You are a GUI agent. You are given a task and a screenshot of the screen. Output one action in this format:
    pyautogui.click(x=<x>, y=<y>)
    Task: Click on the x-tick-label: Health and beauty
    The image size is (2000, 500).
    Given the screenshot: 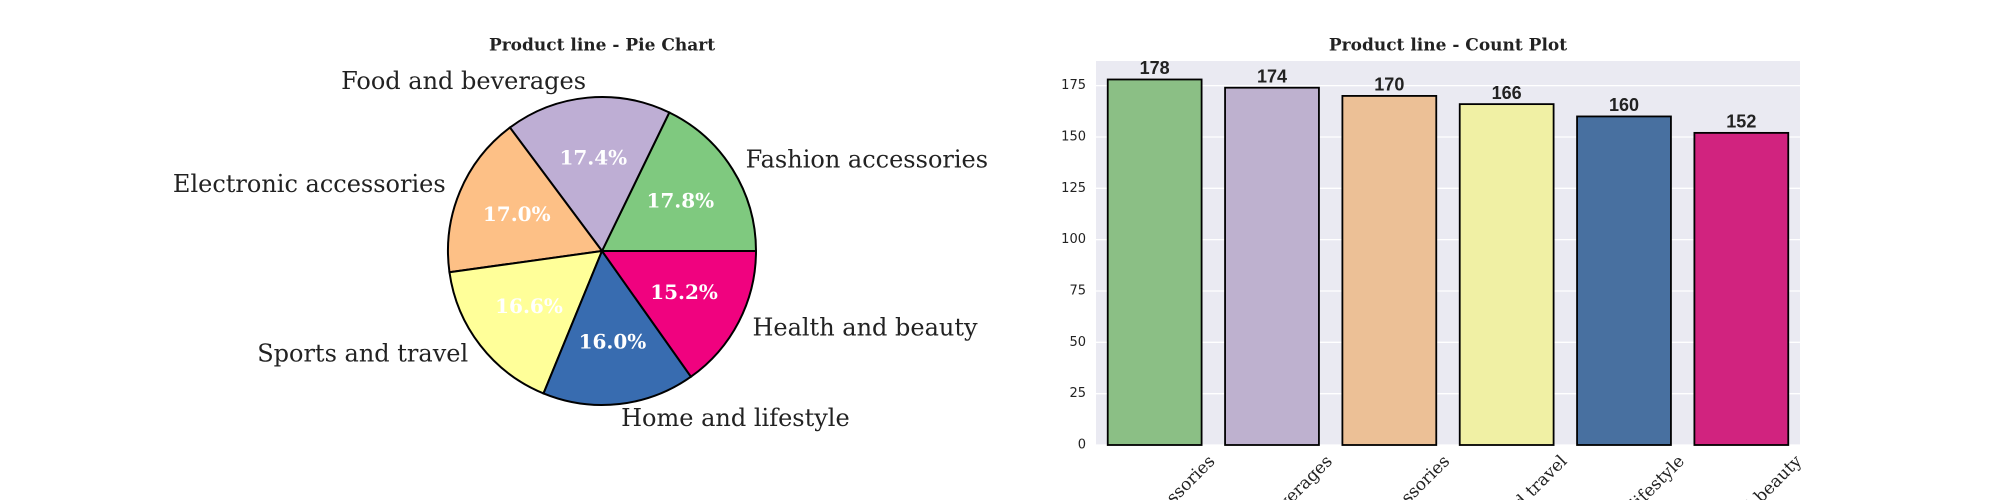 What is the action you would take?
    pyautogui.click(x=1742, y=475)
    